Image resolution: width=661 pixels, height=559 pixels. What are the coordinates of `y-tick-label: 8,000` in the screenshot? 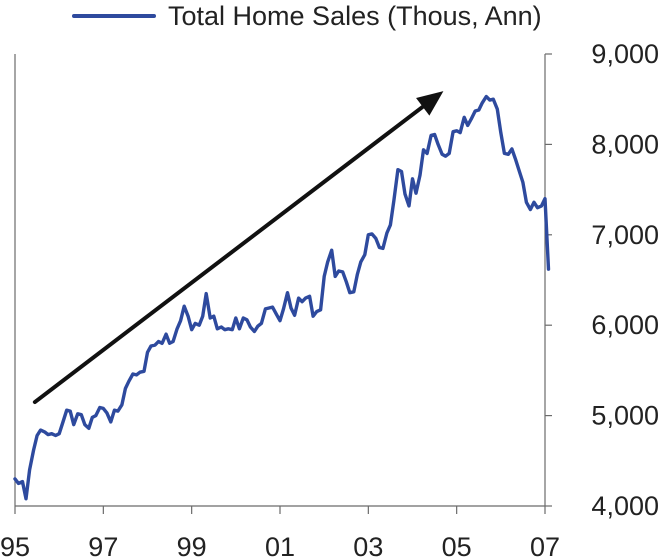 It's located at (625, 144).